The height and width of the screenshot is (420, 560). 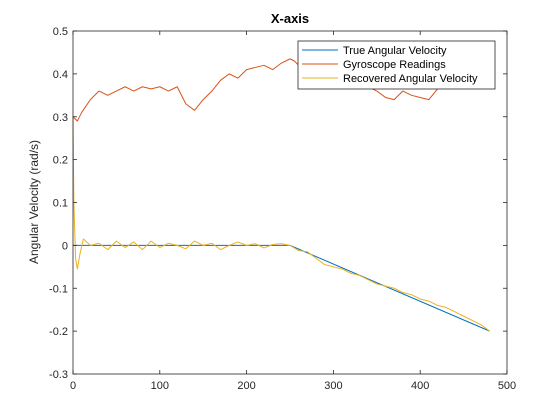 I want to click on y-axis-label: Angular Velocity (rad/s), so click(x=34, y=202).